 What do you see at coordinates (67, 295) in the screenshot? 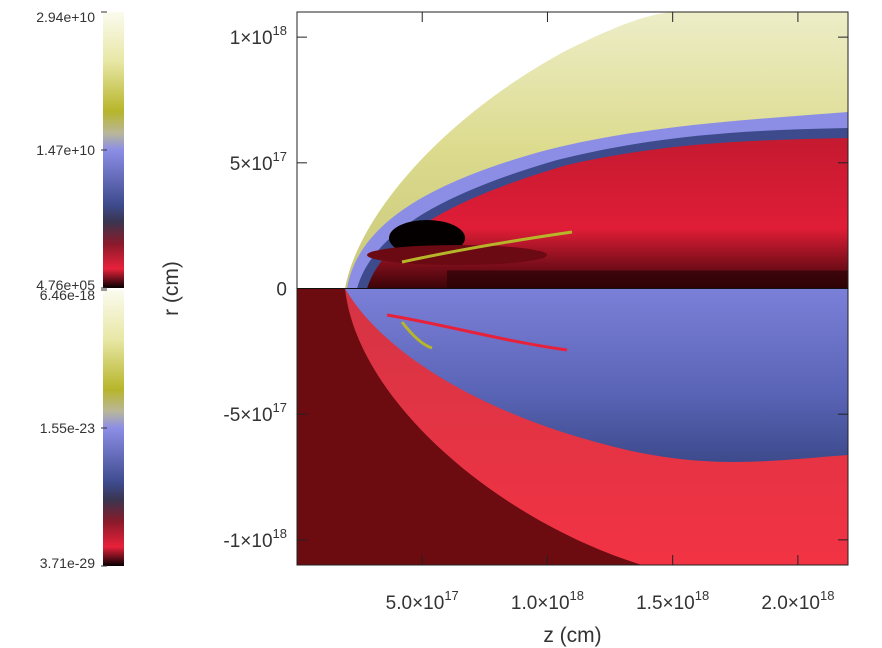
I see `colorbar-tick-label: 6.46e-18` at bounding box center [67, 295].